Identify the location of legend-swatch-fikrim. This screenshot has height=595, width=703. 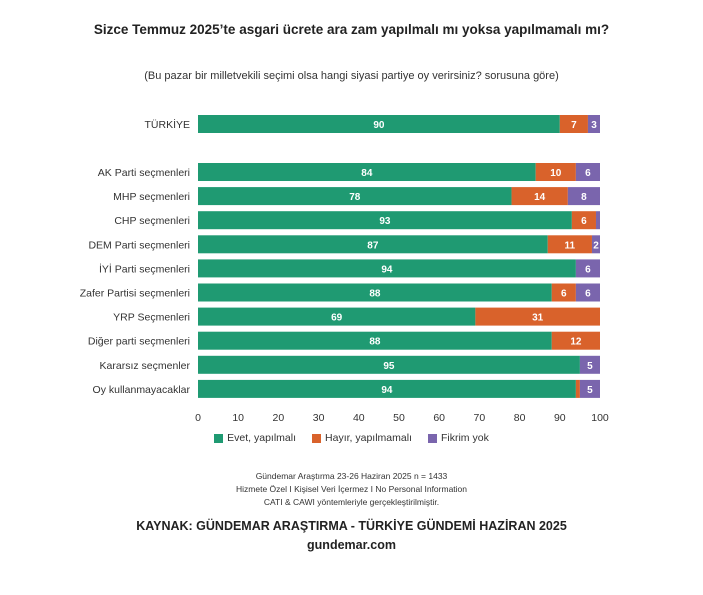
(432, 438).